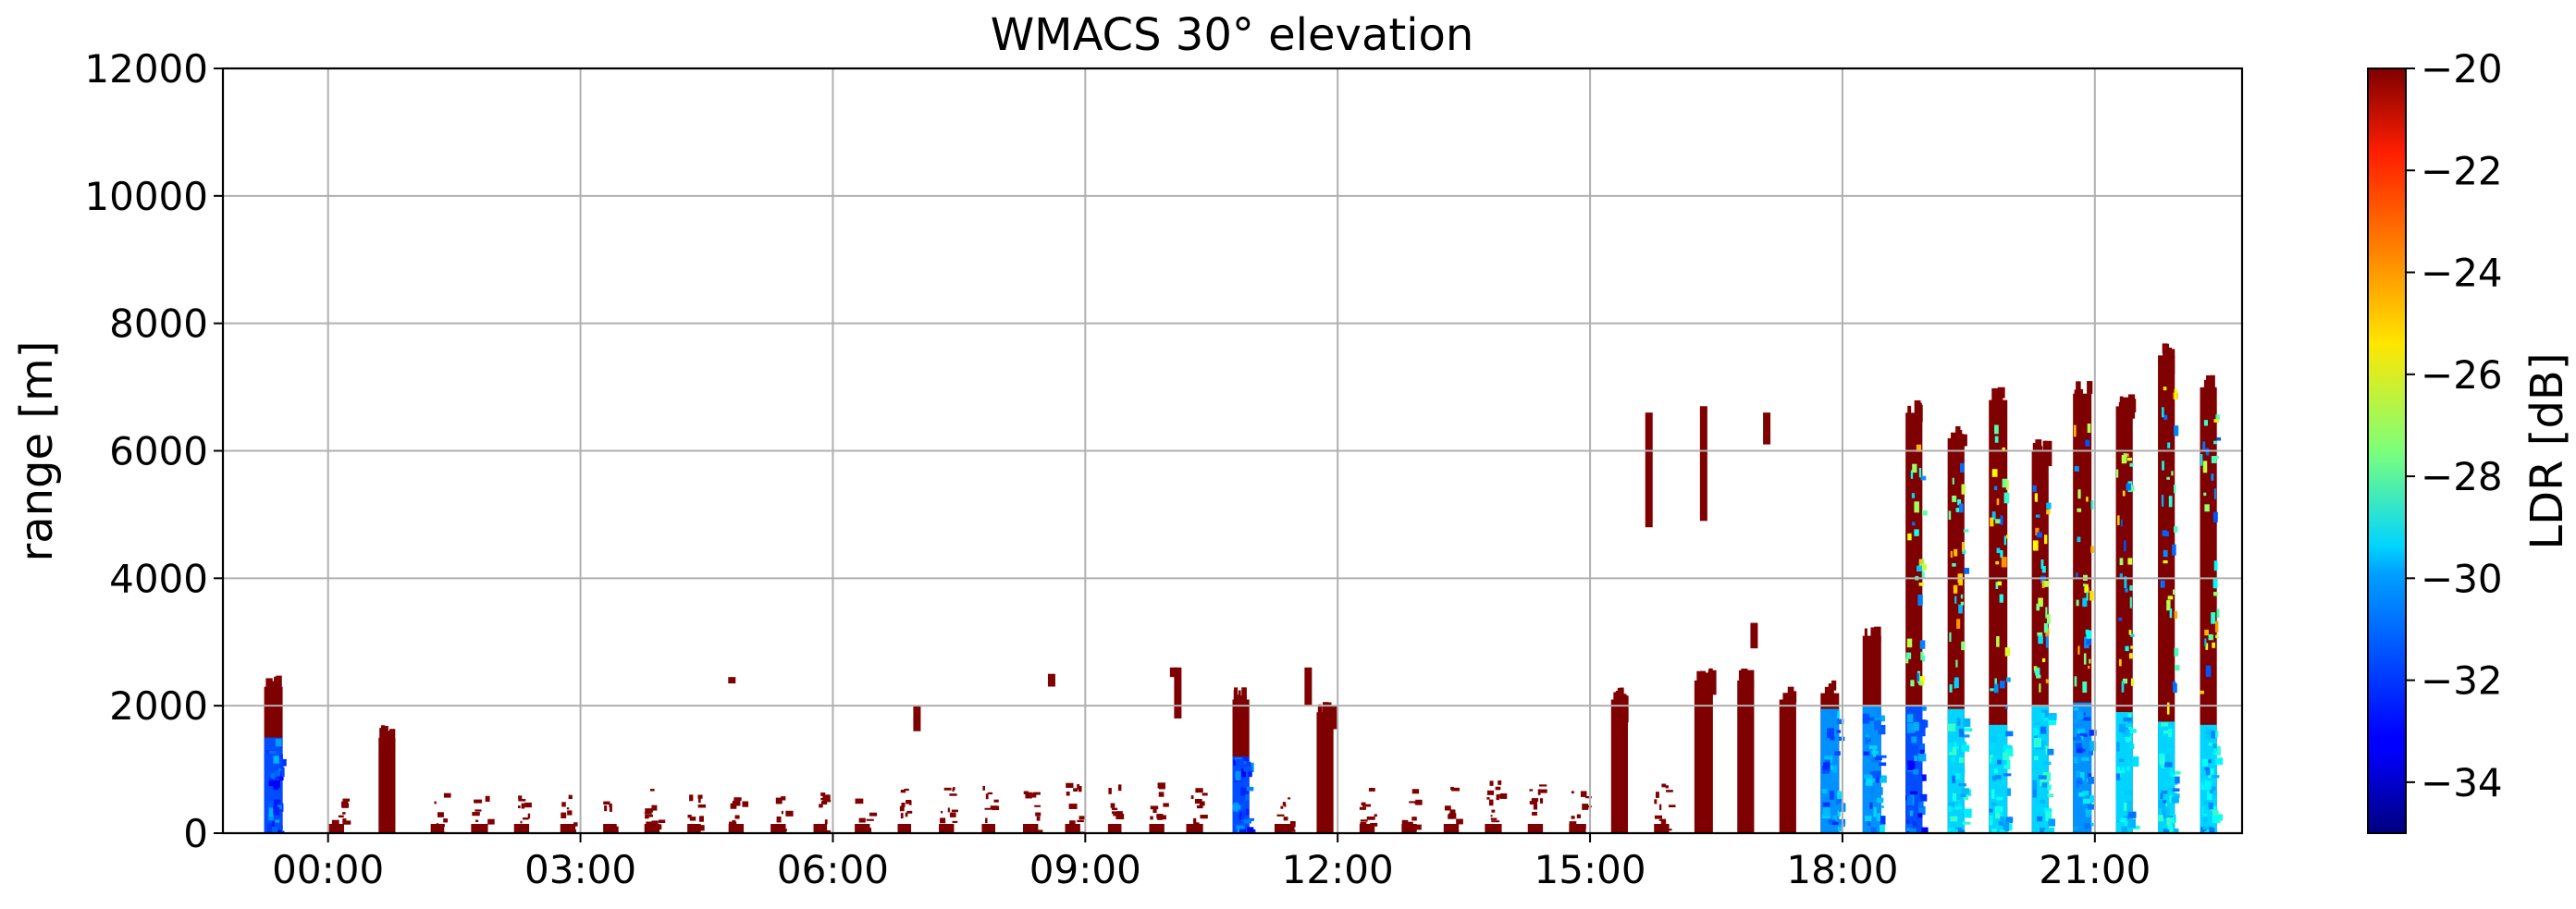  I want to click on colorbar-tick-label: −22, so click(2462, 171).